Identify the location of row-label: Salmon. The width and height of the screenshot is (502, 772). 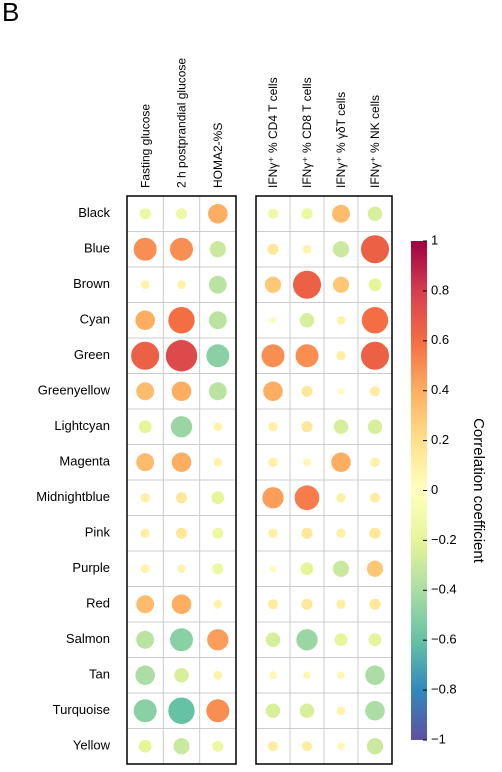
(88, 638).